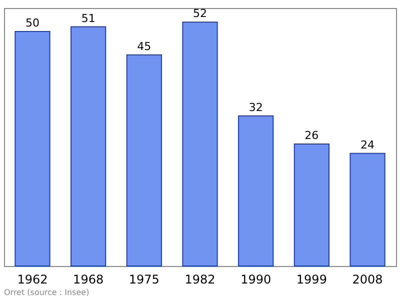 The width and height of the screenshot is (400, 299). Describe the element at coordinates (255, 107) in the screenshot. I see `data-label: 32` at that location.